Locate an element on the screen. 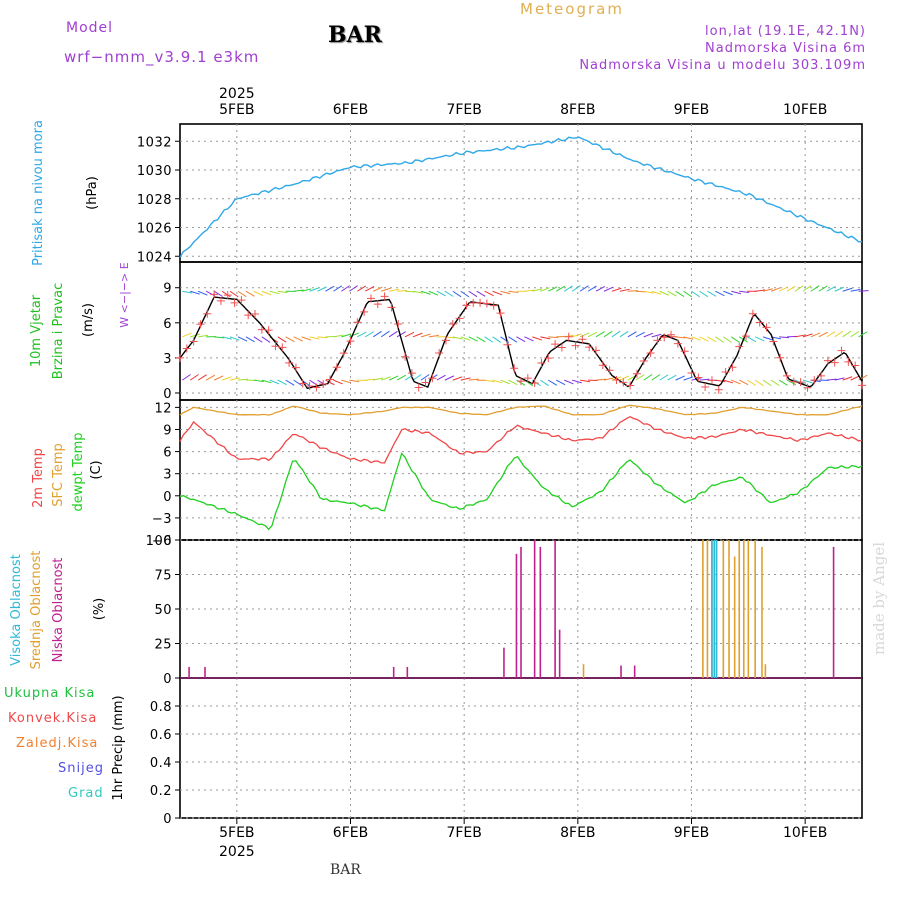 Image resolution: width=900 pixels, height=900 pixels. y-tick-label: 0.4 is located at coordinates (161, 763).